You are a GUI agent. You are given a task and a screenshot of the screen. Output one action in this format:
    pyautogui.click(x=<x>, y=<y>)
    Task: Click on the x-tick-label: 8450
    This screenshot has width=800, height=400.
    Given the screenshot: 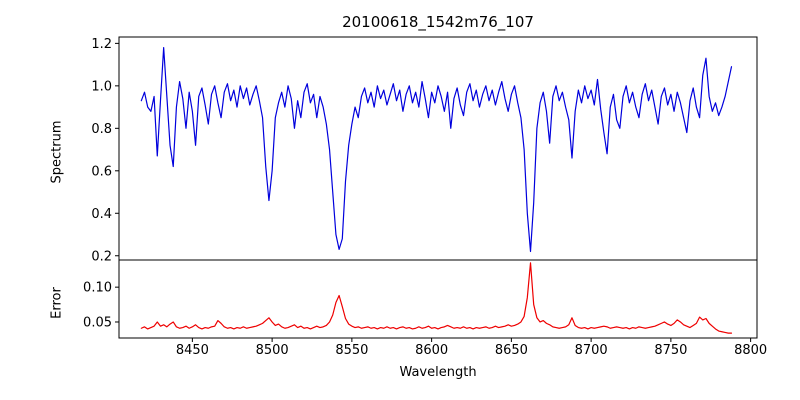 What is the action you would take?
    pyautogui.click(x=192, y=350)
    